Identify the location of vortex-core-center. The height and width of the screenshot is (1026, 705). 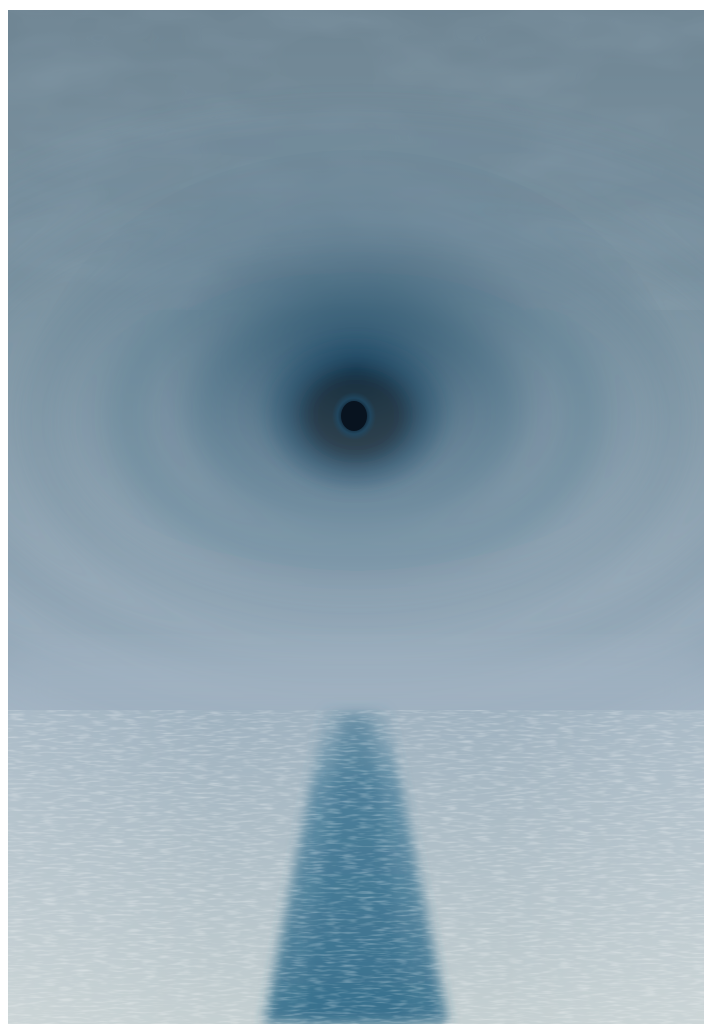
(354, 416).